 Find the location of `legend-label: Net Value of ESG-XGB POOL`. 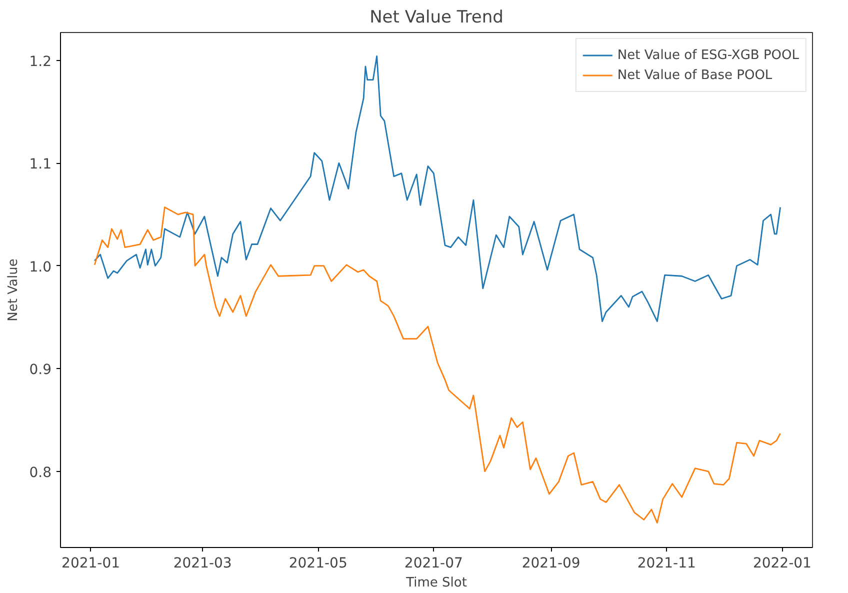

legend-label: Net Value of ESG-XGB POOL is located at coordinates (708, 55).